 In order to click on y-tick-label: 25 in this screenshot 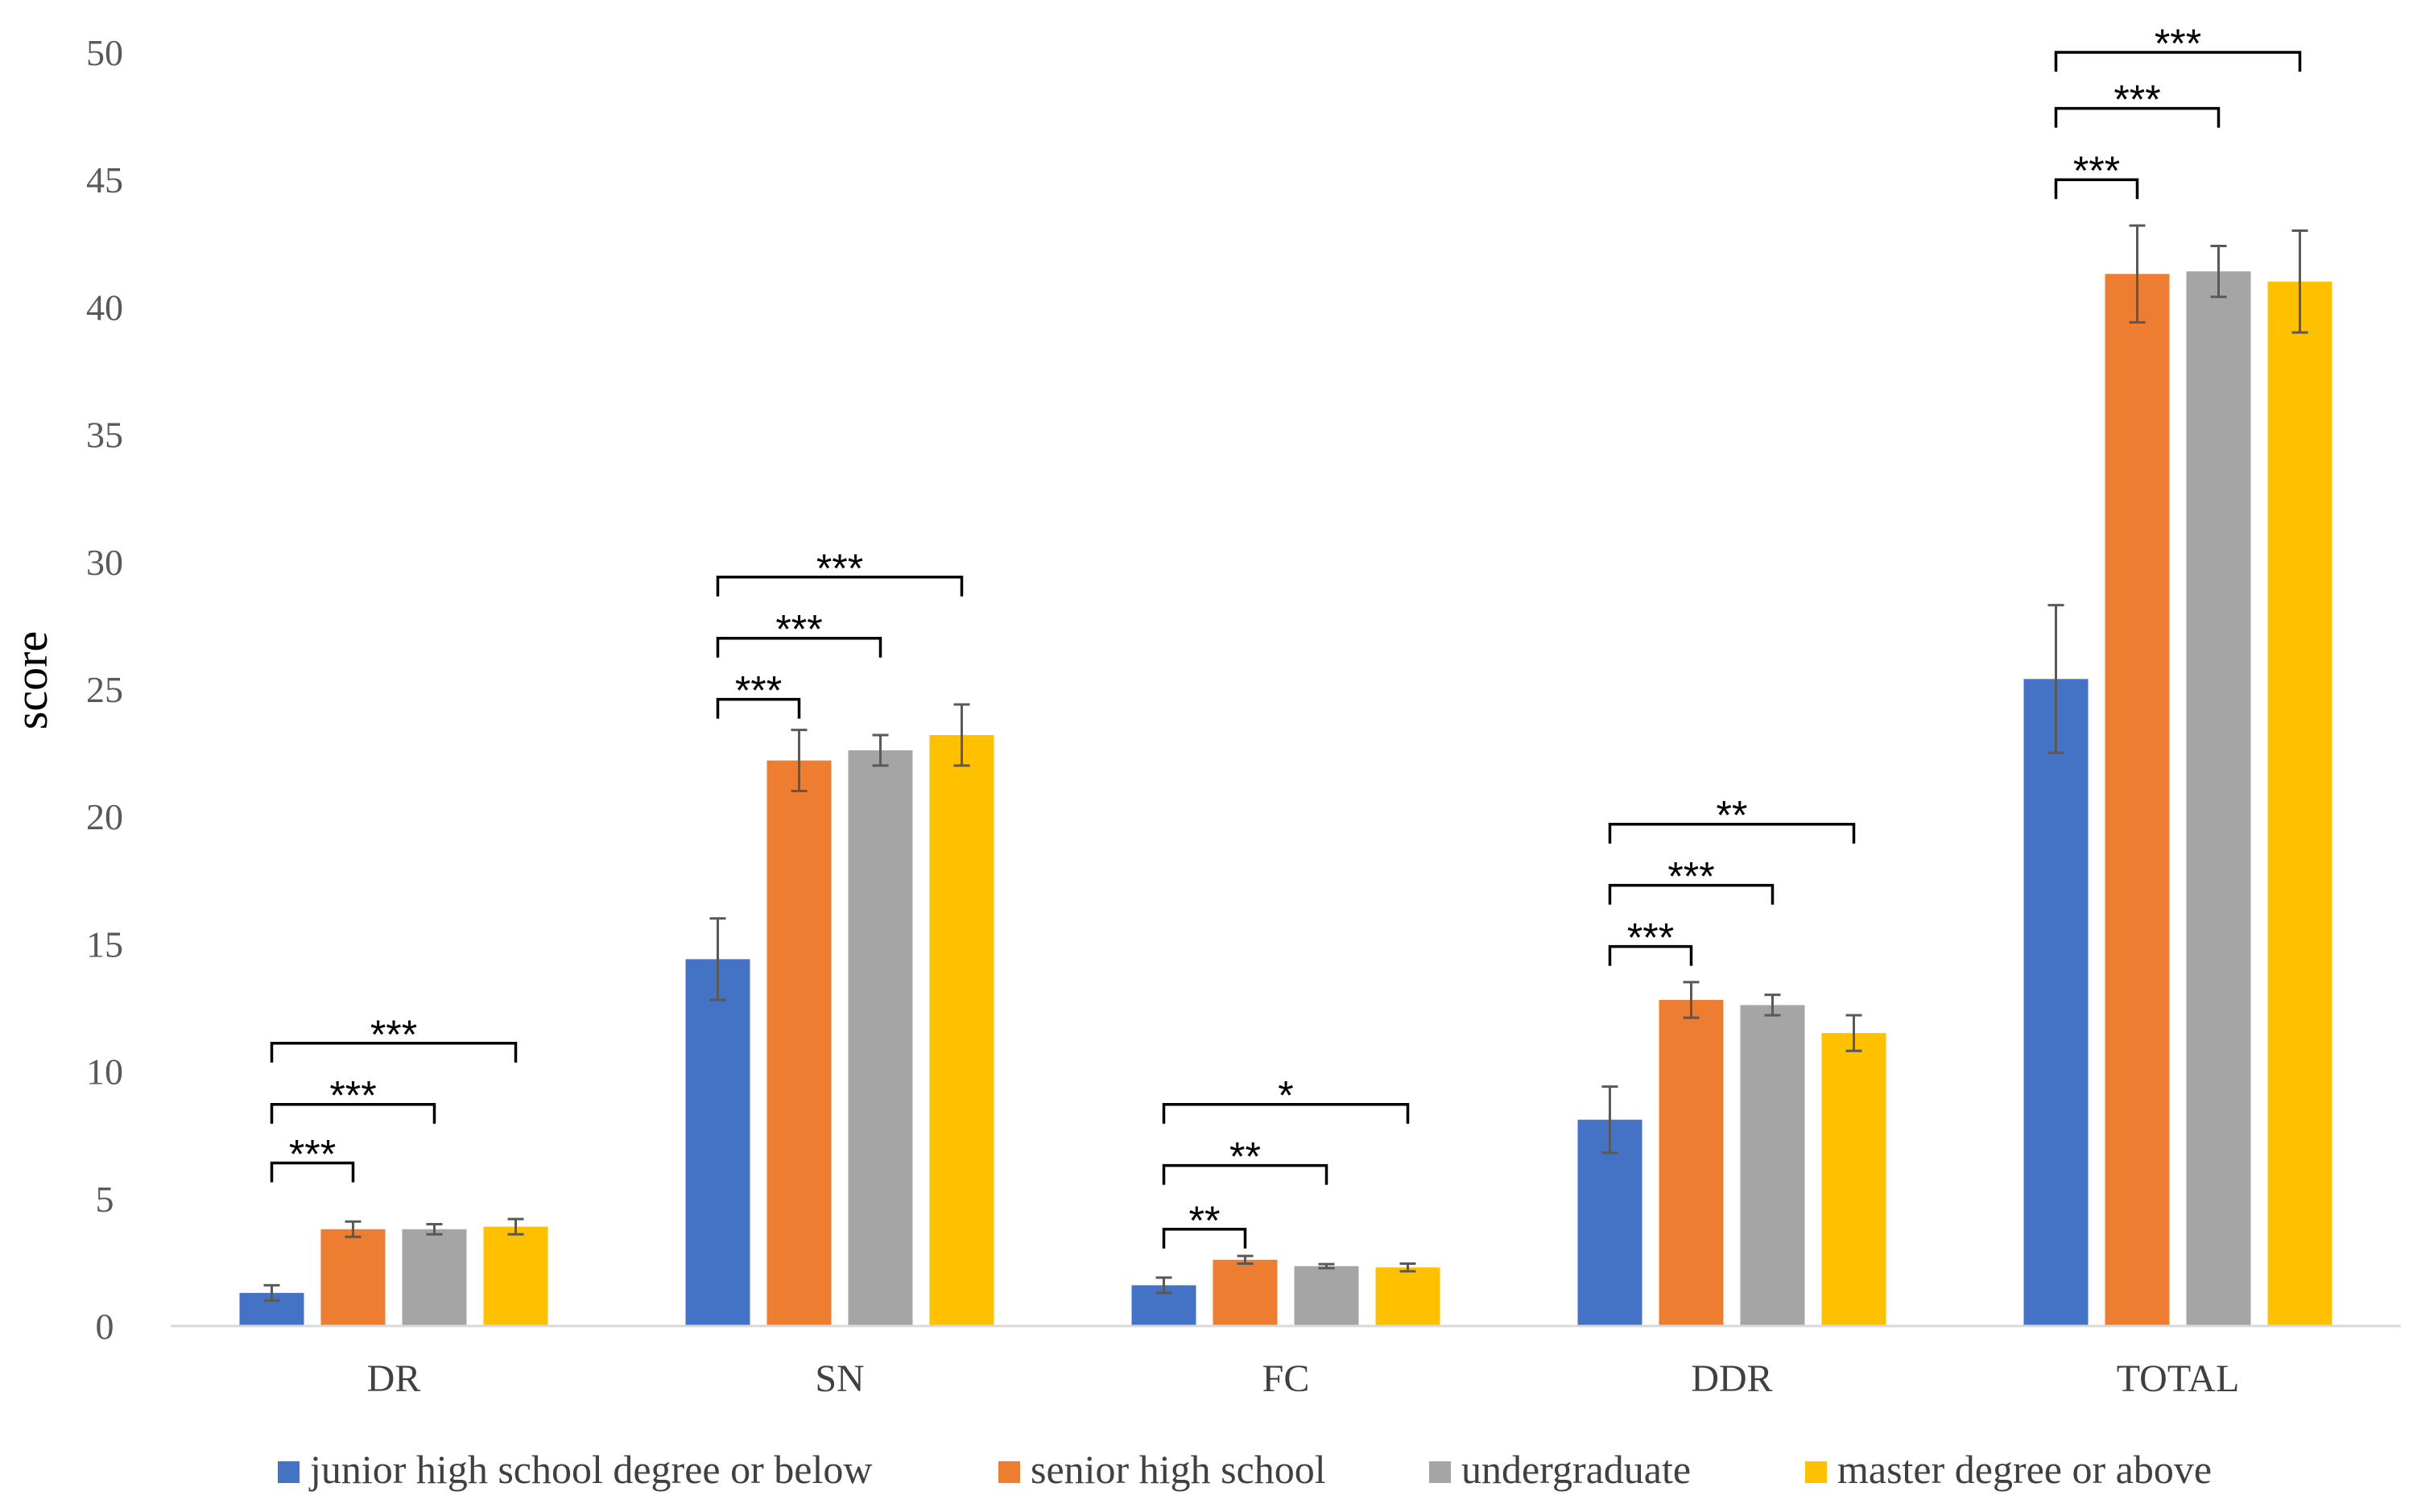, I will do `click(104, 690)`.